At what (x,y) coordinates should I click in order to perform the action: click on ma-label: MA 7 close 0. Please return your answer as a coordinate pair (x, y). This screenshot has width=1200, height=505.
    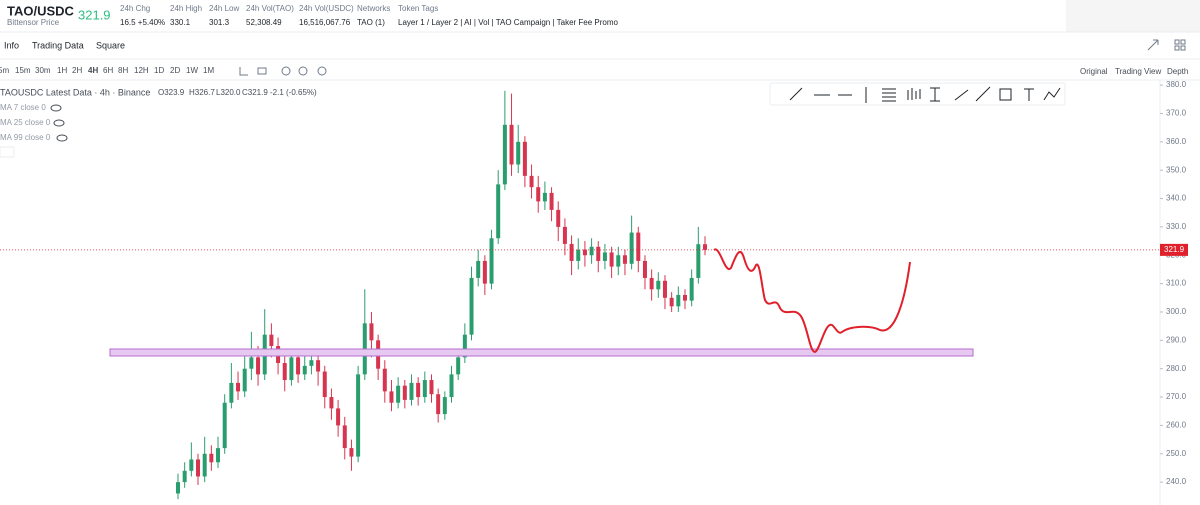
    Looking at the image, I should click on (23, 107).